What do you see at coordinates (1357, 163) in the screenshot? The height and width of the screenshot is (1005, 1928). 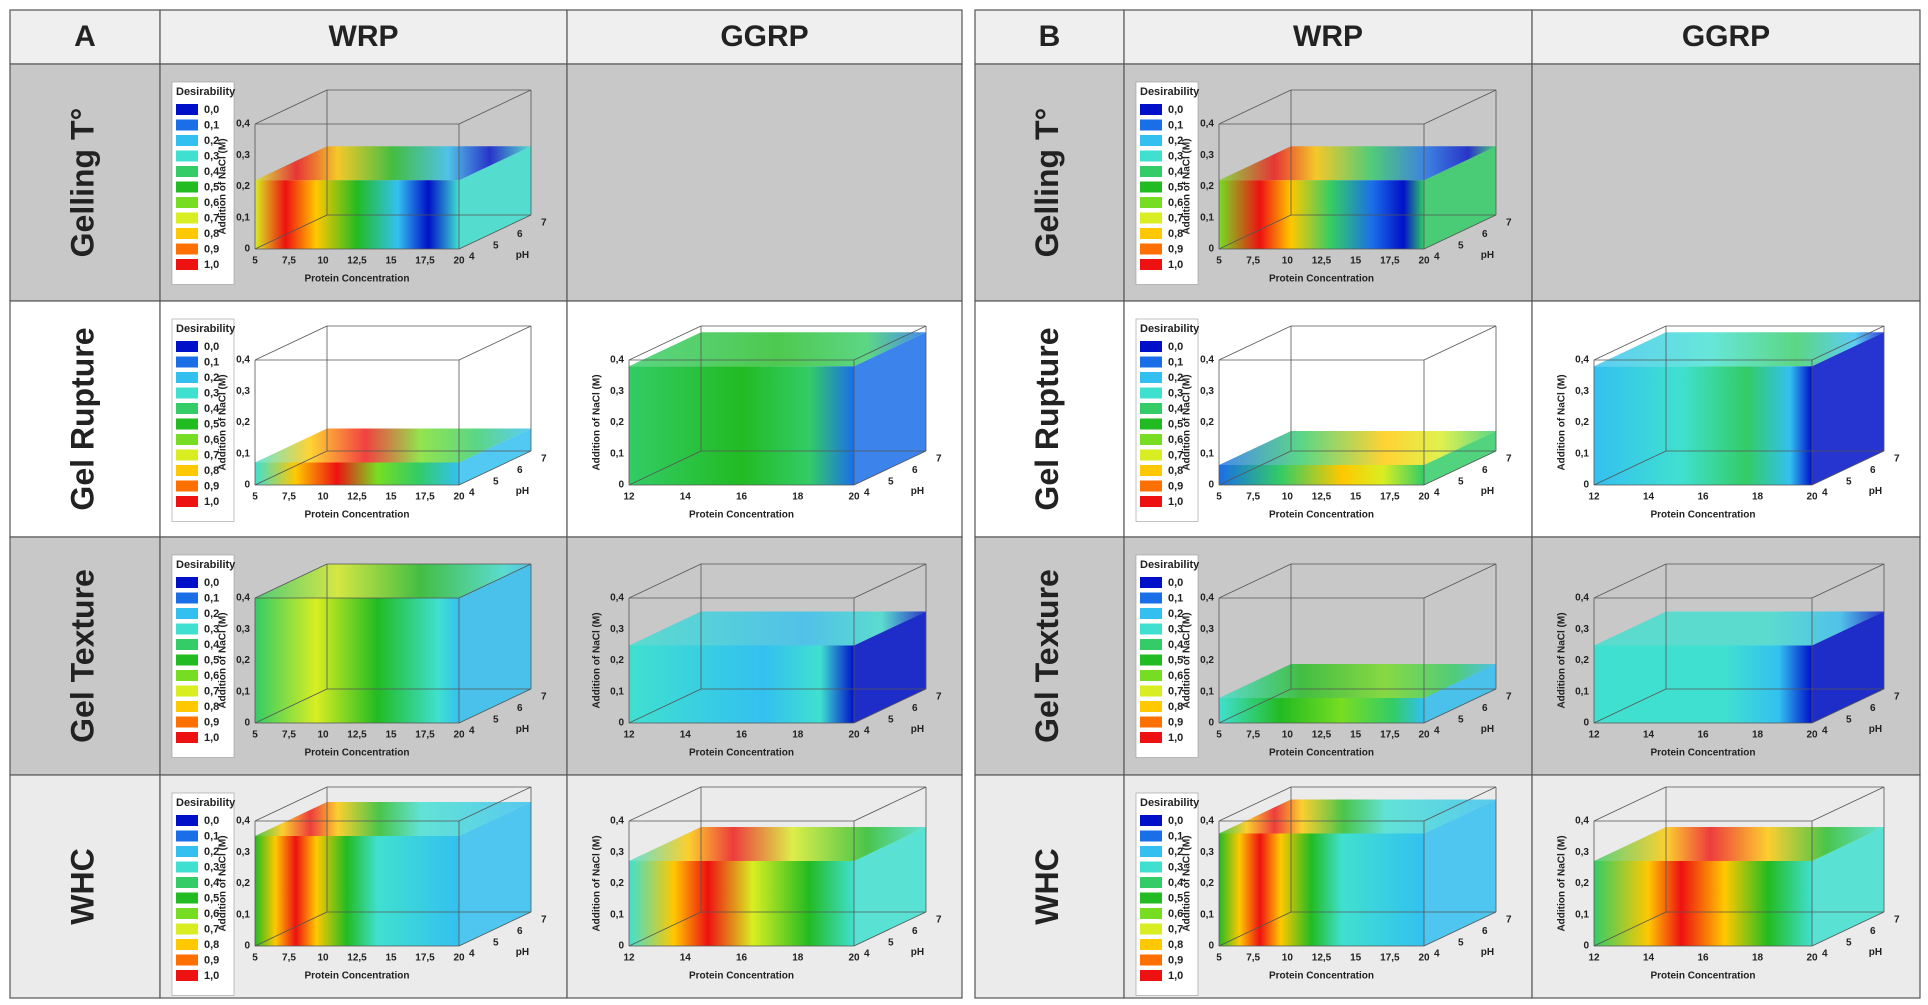 I see `surface-top` at bounding box center [1357, 163].